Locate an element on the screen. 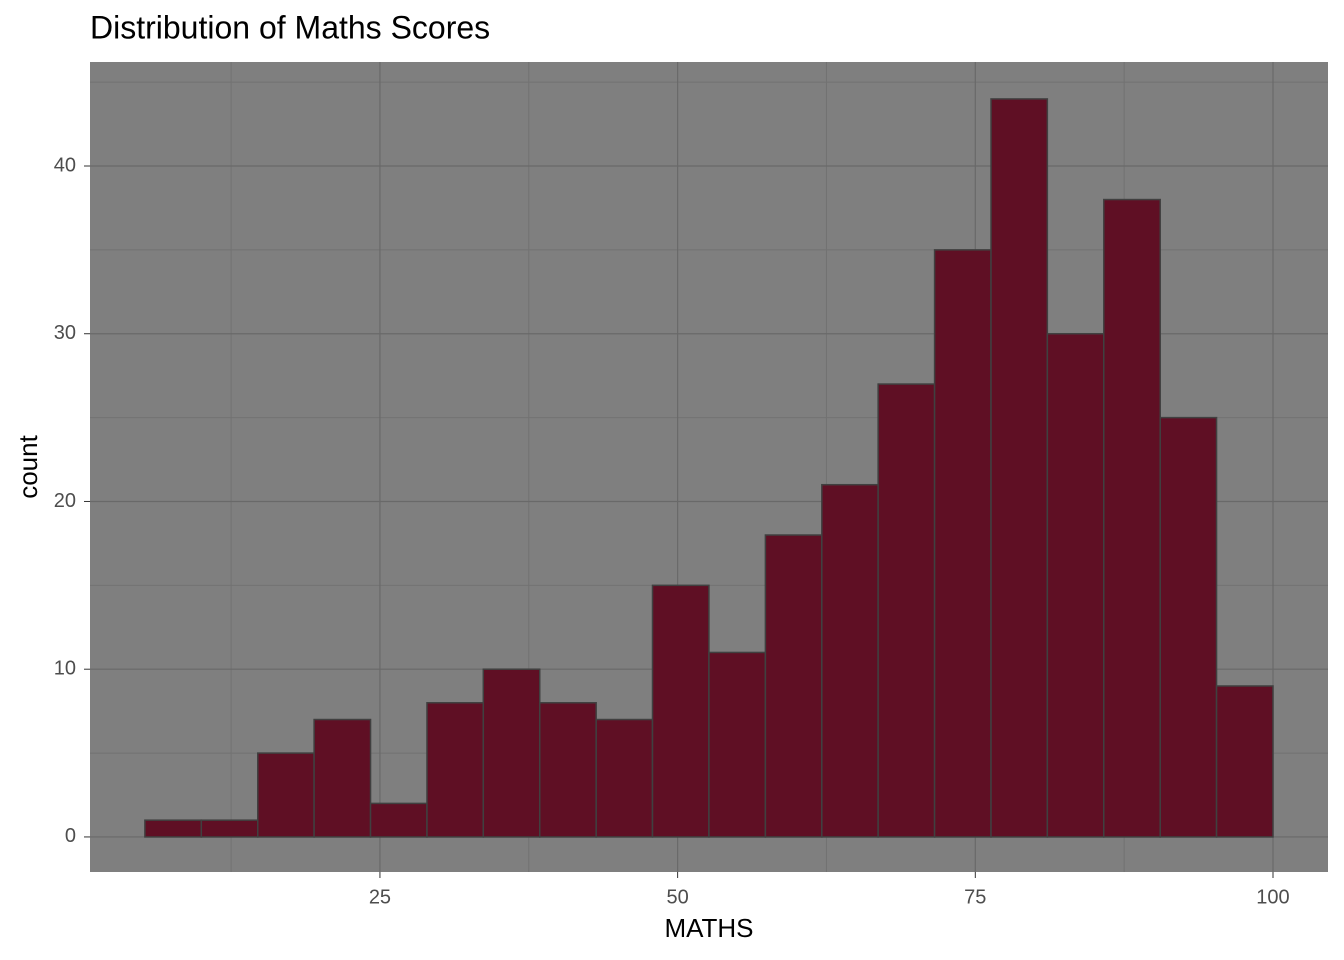  y-tick-label: 40 is located at coordinates (65, 165).